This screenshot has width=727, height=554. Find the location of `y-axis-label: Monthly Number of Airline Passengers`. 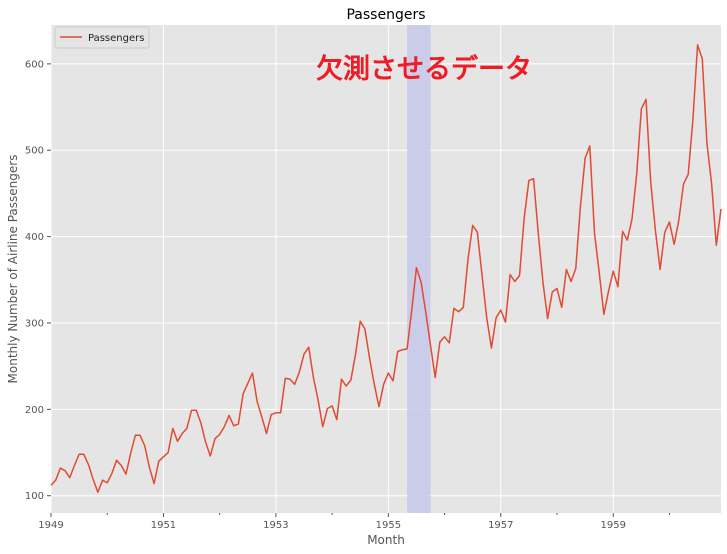

y-axis-label: Monthly Number of Airline Passengers is located at coordinates (13, 269).